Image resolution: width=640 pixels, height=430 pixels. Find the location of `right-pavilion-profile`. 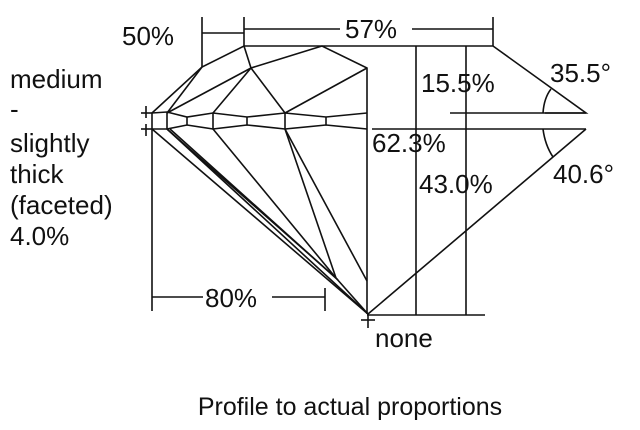

right-pavilion-profile is located at coordinates (477, 221).